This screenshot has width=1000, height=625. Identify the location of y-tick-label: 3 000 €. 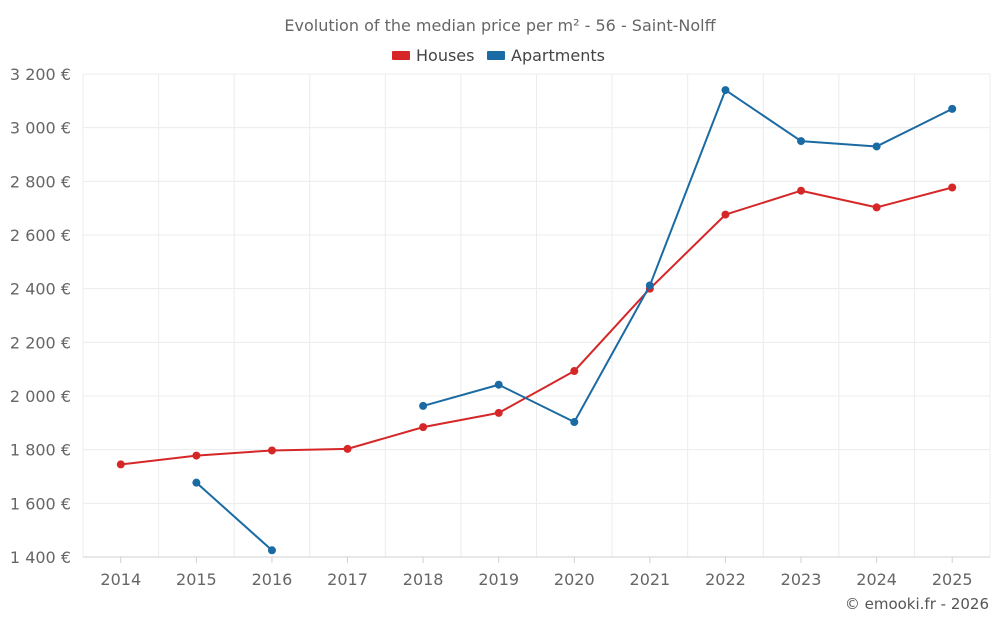
(40, 128).